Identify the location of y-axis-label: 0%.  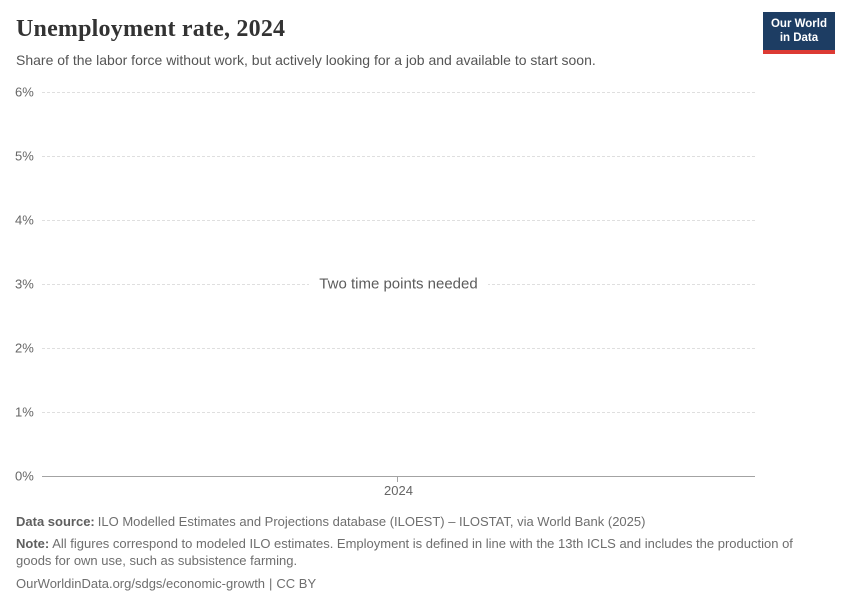
(24, 476).